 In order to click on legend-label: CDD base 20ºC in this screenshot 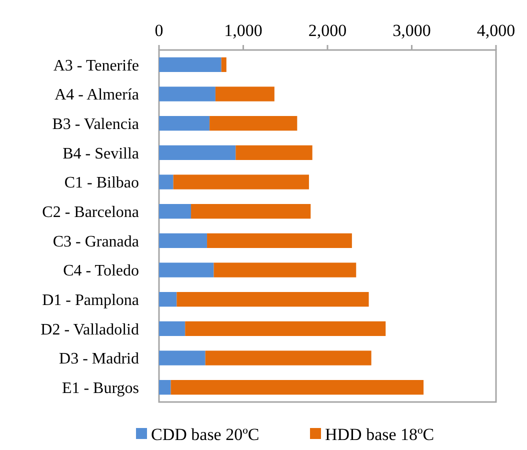, I will do `click(205, 434)`.